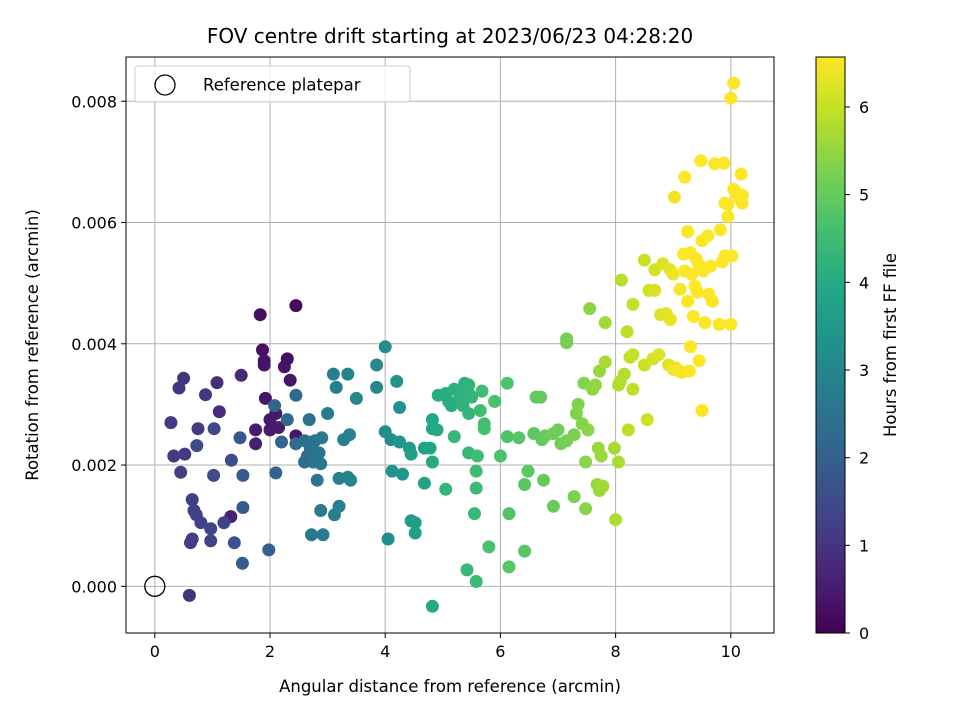  I want to click on legend: Reference platepar, so click(272, 84).